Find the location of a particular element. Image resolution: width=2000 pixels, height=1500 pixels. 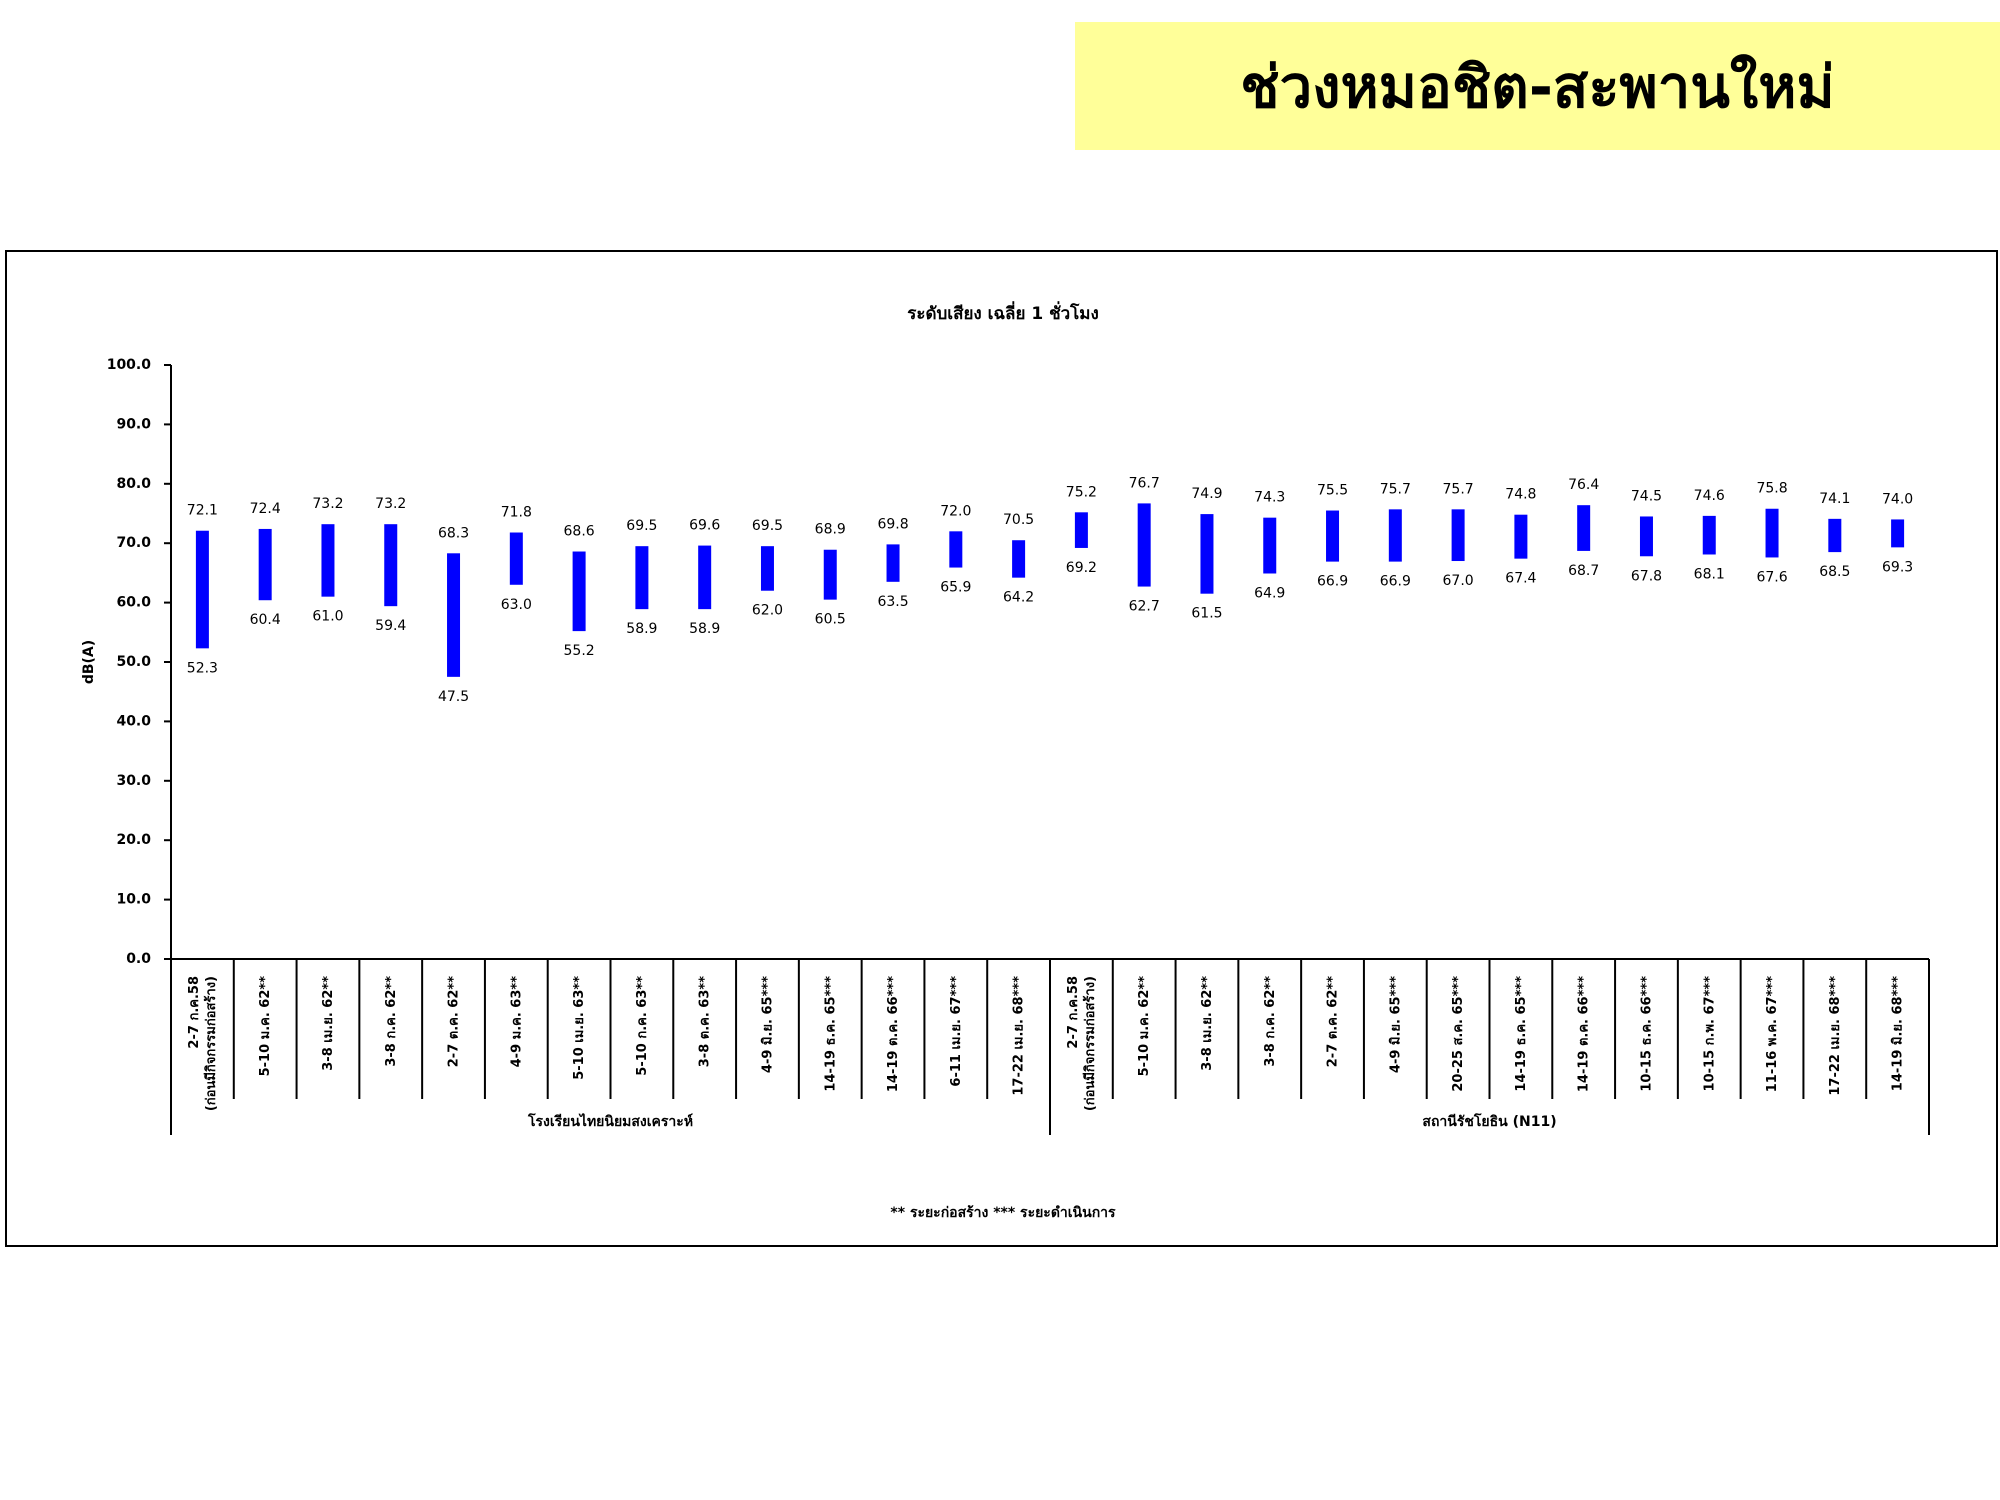

group-label: สถานีรัชโยธิน (N11) is located at coordinates (1489, 1121).